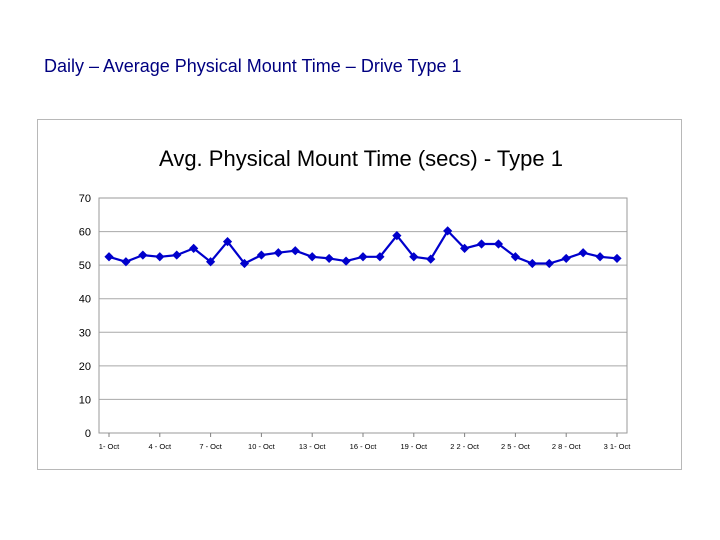 The image size is (720, 540). What do you see at coordinates (85, 400) in the screenshot?
I see `y-tick-label: 10` at bounding box center [85, 400].